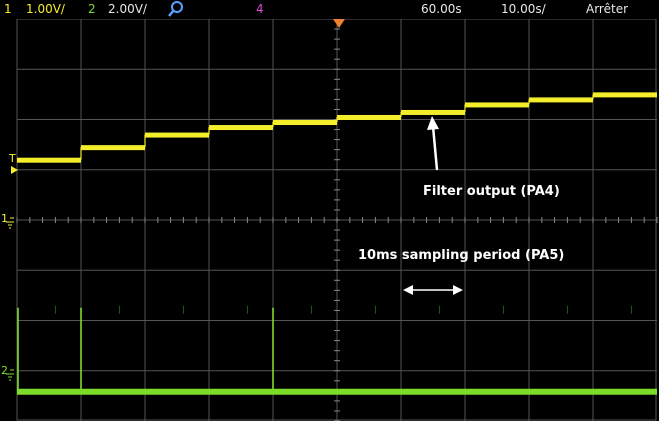 Image resolution: width=659 pixels, height=421 pixels. Describe the element at coordinates (10, 375) in the screenshot. I see `ch2-ground-icon` at that location.